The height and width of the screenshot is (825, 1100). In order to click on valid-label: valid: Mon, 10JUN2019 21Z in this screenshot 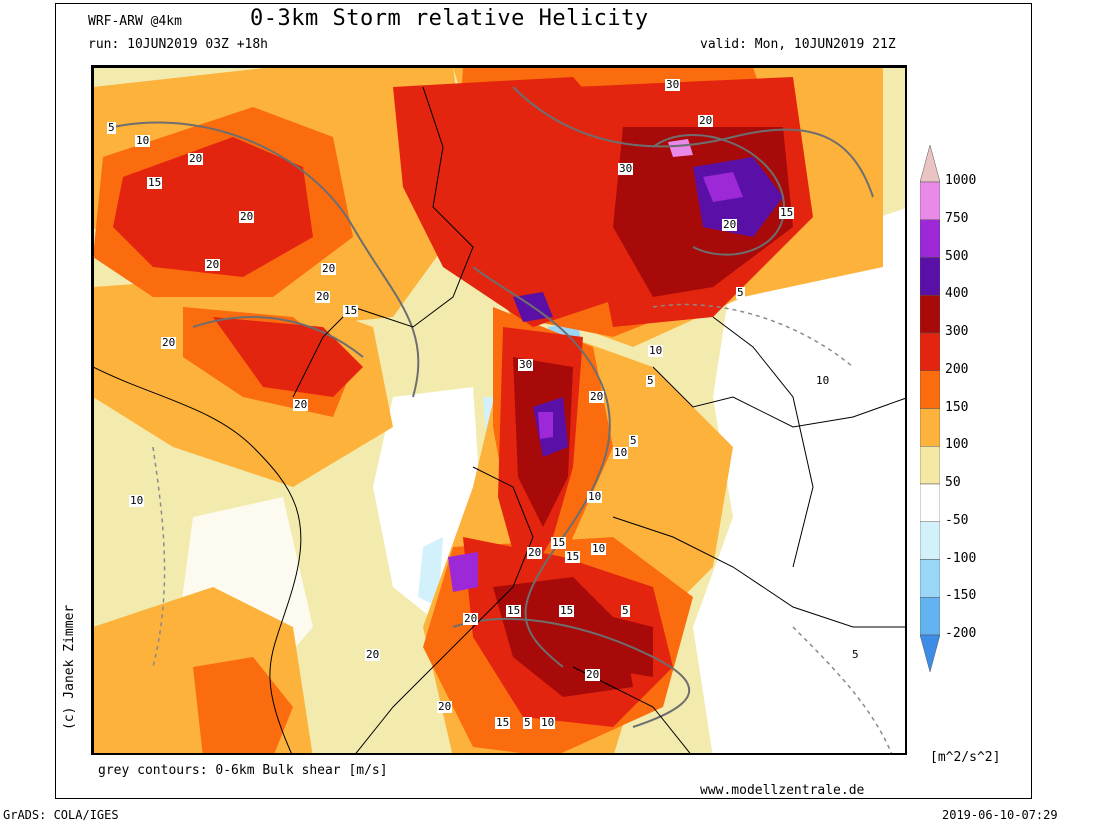, I will do `click(798, 44)`.